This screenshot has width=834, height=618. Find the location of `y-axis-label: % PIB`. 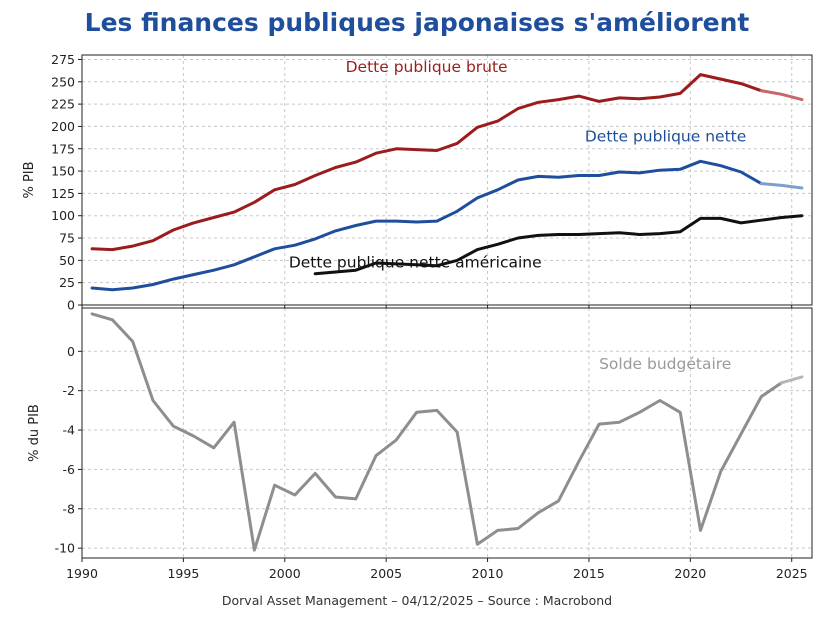

y-axis-label: % PIB is located at coordinates (29, 179).